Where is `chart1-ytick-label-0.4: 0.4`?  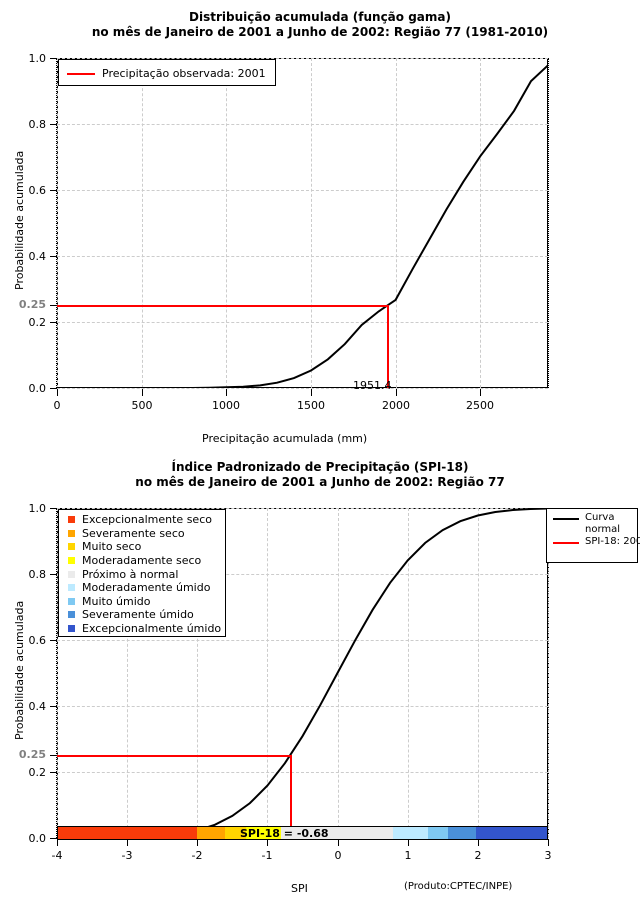
chart1-ytick-label-0.4: 0.4 is located at coordinates (37, 256).